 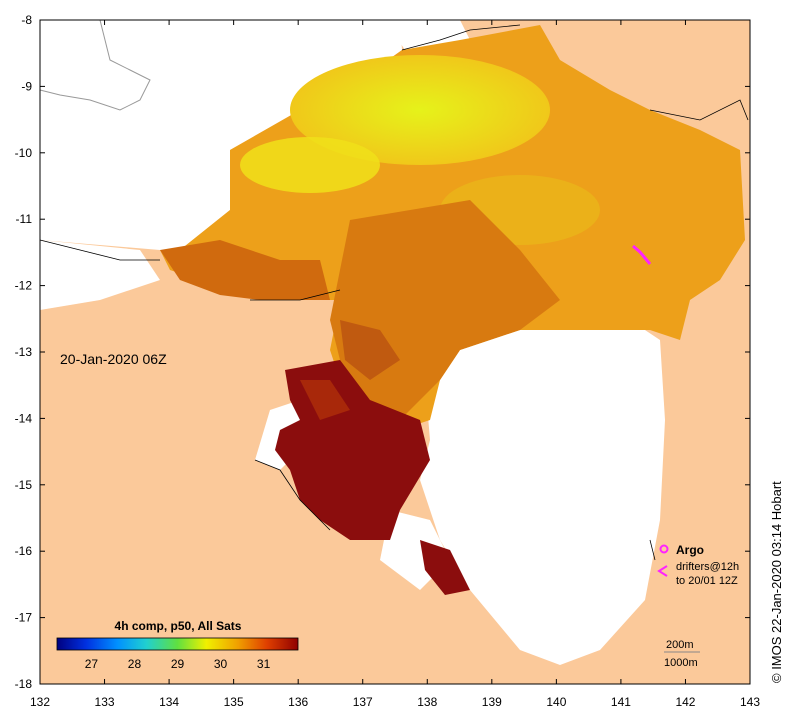 I want to click on colorbar-tick-label: 29, so click(x=178, y=664).